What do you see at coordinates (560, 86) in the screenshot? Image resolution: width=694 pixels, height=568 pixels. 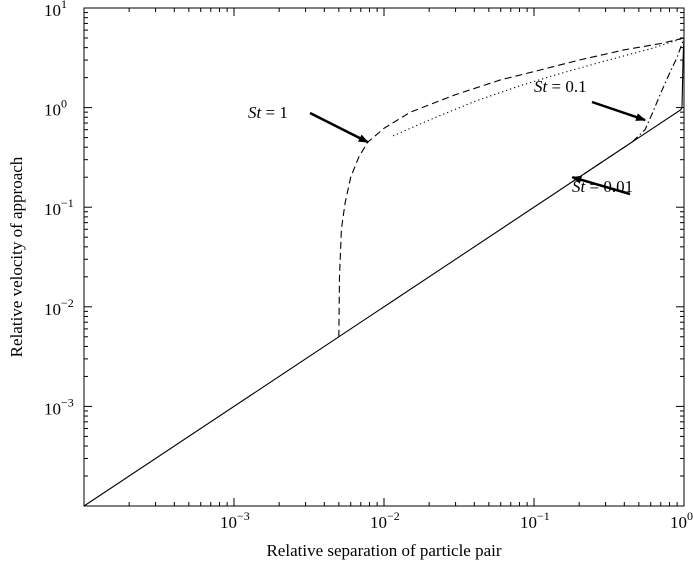 I see `annotation-label: St = 0.1` at bounding box center [560, 86].